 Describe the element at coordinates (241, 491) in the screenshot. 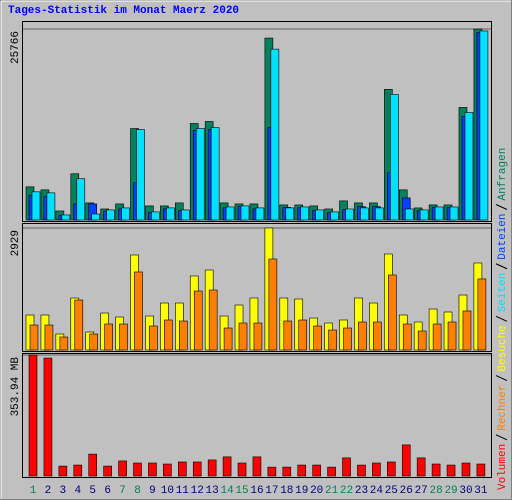

I see `x-tick-label: 15` at that location.